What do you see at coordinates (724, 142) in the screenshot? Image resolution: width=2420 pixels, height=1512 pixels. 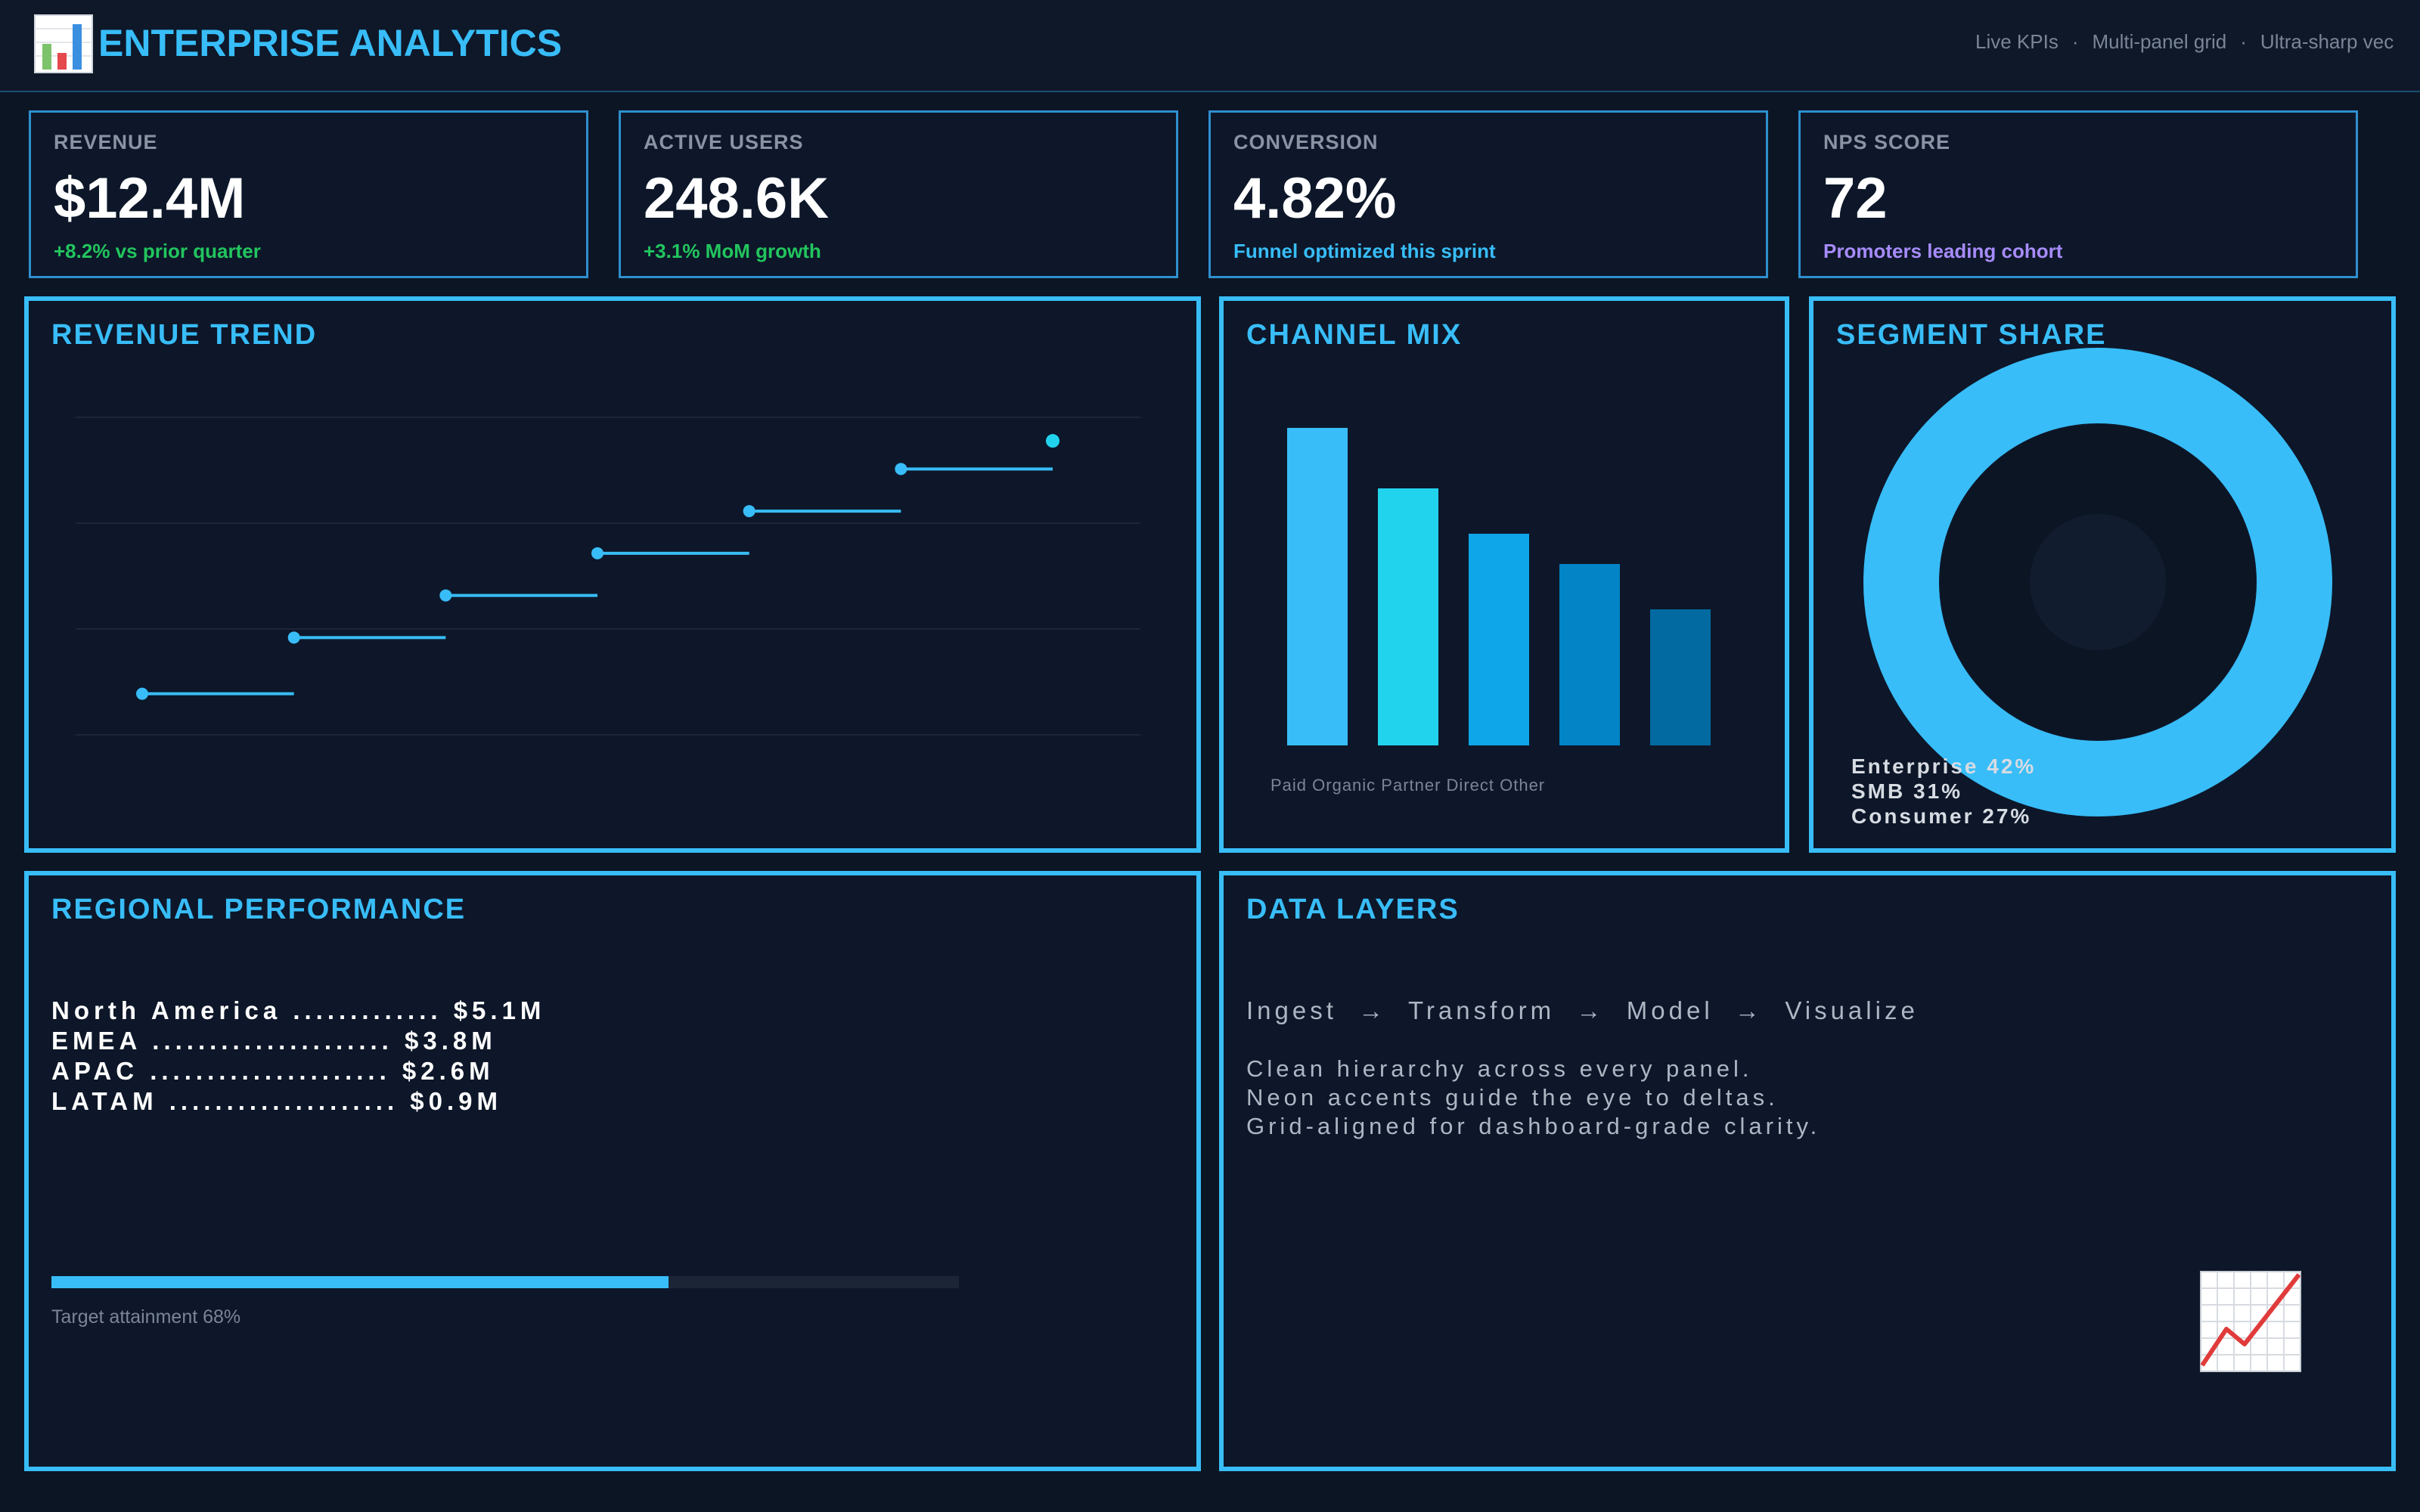 I see `kpi-label: ACTIVE USERS` at bounding box center [724, 142].